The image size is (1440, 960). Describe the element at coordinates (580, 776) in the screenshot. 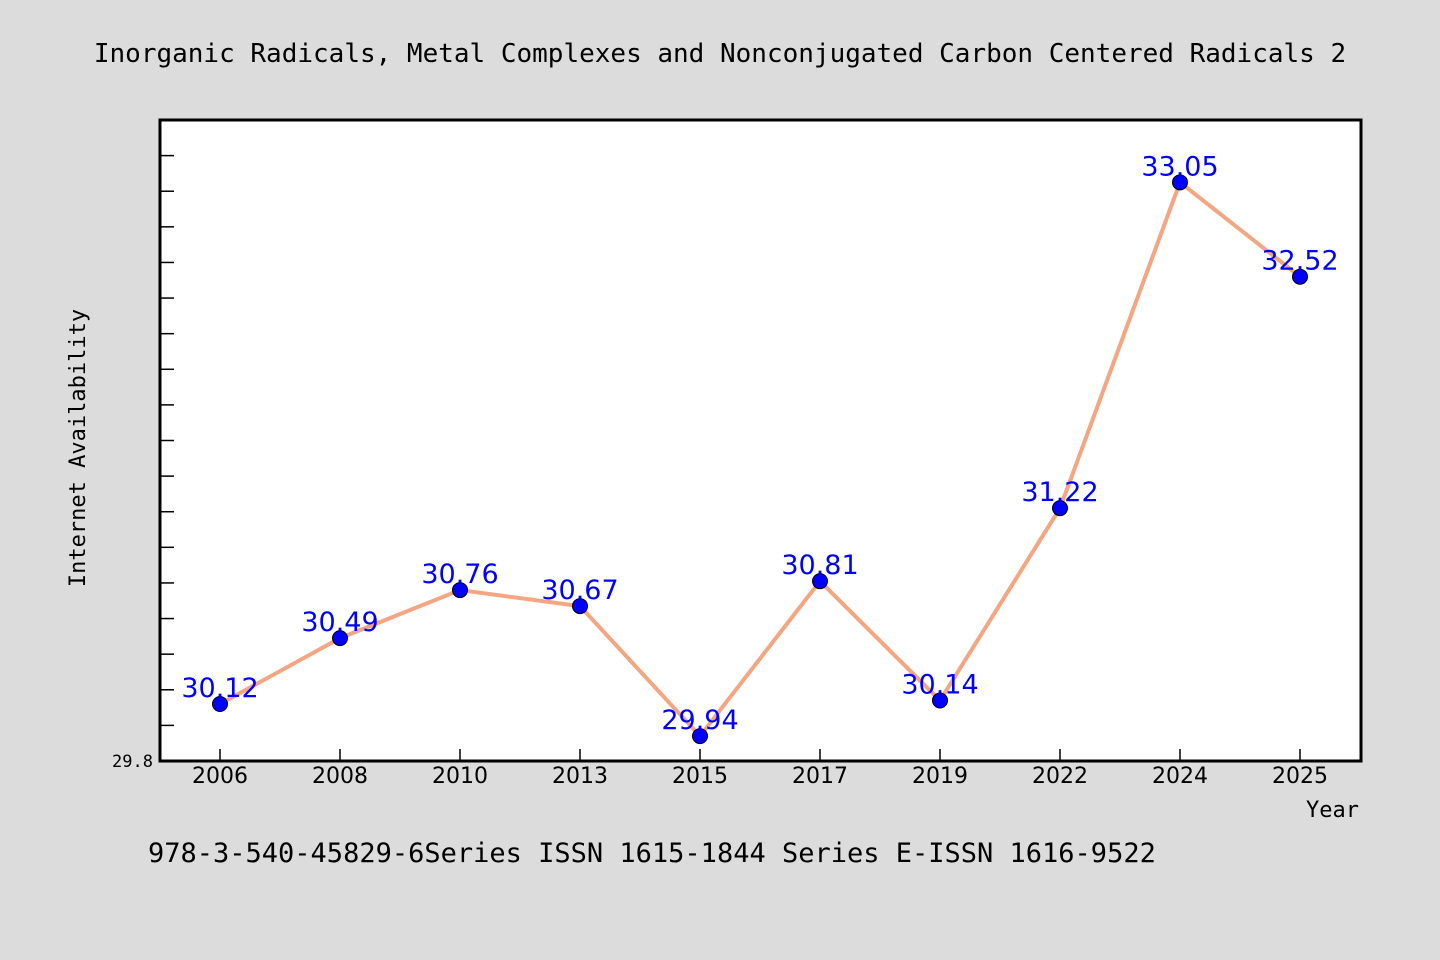

I see `x-axis-tick-label: 2013` at that location.